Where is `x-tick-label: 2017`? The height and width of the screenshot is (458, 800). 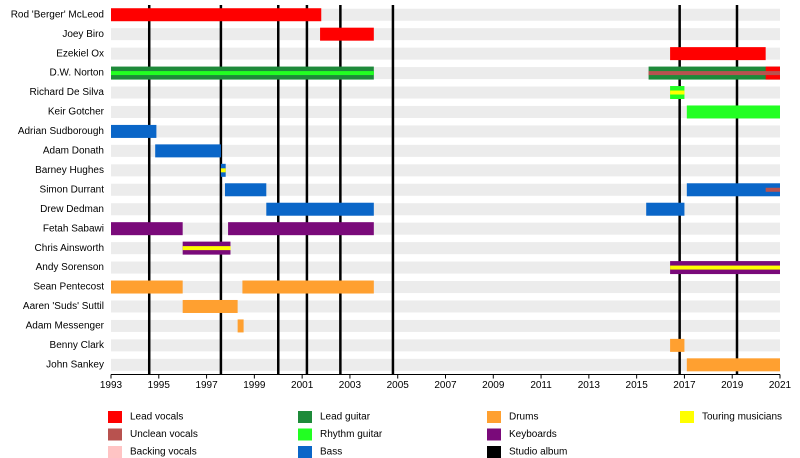
x-tick-label: 2017 is located at coordinates (684, 385).